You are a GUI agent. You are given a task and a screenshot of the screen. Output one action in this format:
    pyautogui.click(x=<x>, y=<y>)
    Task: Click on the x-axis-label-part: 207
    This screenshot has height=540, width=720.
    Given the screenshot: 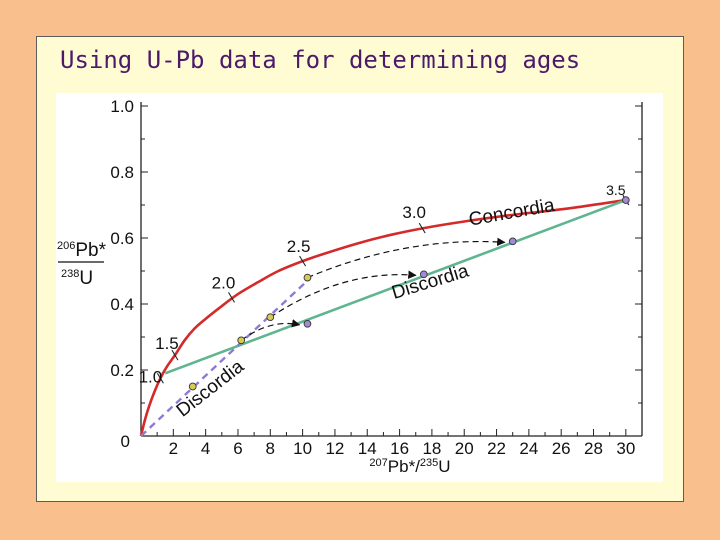 What is the action you would take?
    pyautogui.click(x=378, y=463)
    